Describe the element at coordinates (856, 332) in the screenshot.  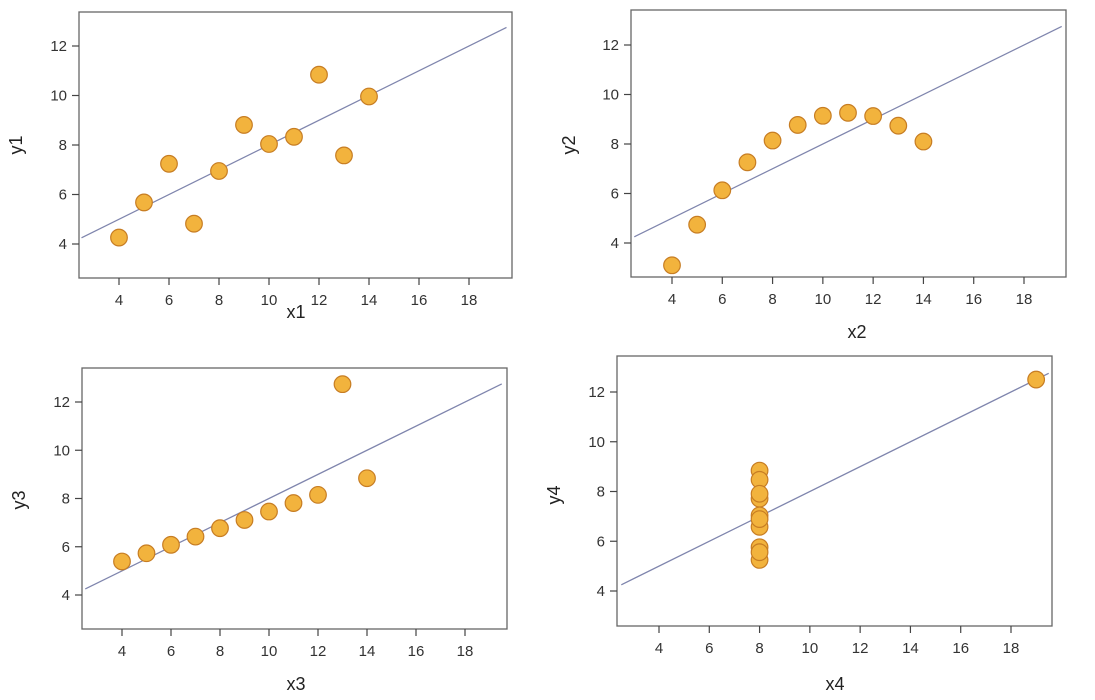
I see `x-axis-label: x2` at that location.